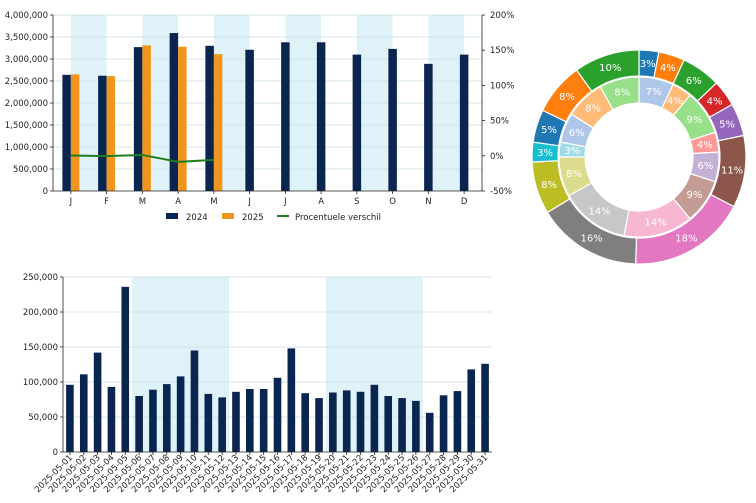 Image resolution: width=756 pixels, height=503 pixels. I want to click on x-tick-label: N, so click(428, 202).